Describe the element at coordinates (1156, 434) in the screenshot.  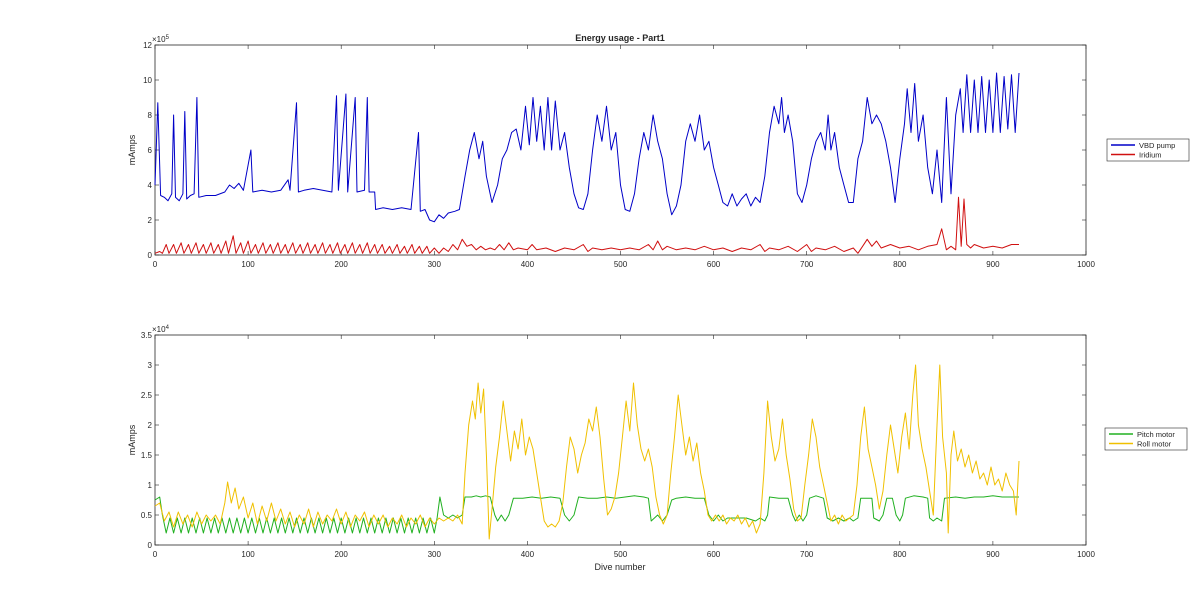
I see `legend-label-pitch-motor: Pitch motor` at that location.